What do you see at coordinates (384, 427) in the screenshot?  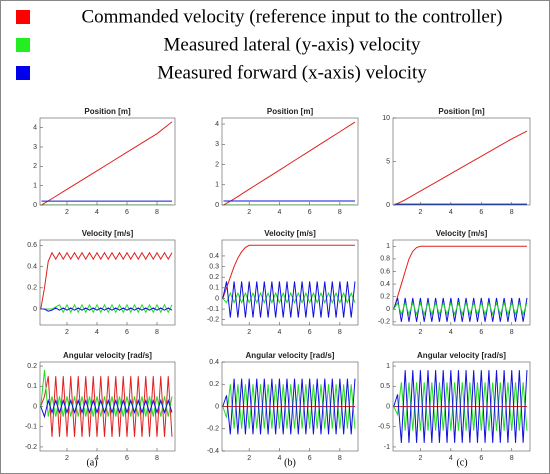 I see `y-tick-label: -0.5` at bounding box center [384, 427].